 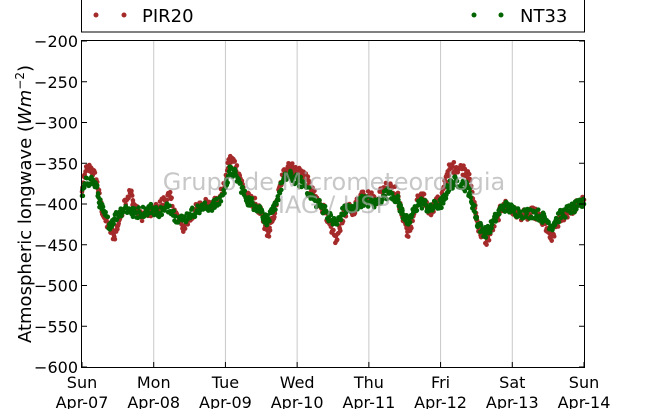 What do you see at coordinates (297, 401) in the screenshot?
I see `x-tick-date: Apr-10` at bounding box center [297, 401].